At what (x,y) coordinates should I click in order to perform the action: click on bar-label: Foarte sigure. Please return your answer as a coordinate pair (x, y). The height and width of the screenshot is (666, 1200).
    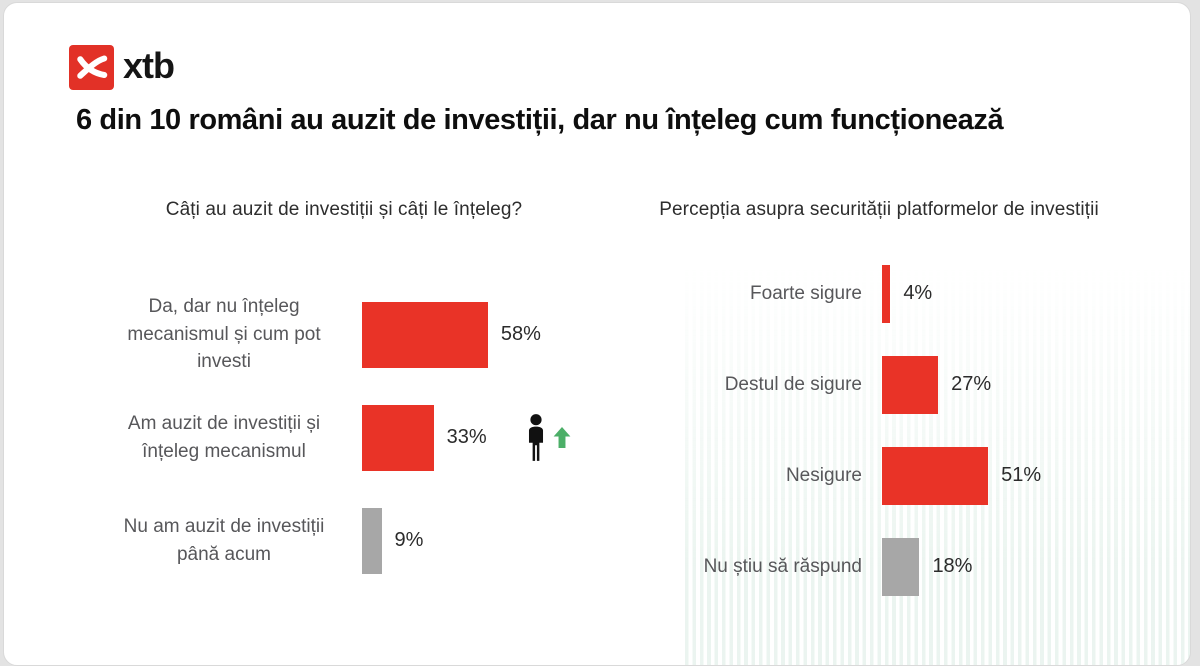
    Looking at the image, I should click on (806, 293).